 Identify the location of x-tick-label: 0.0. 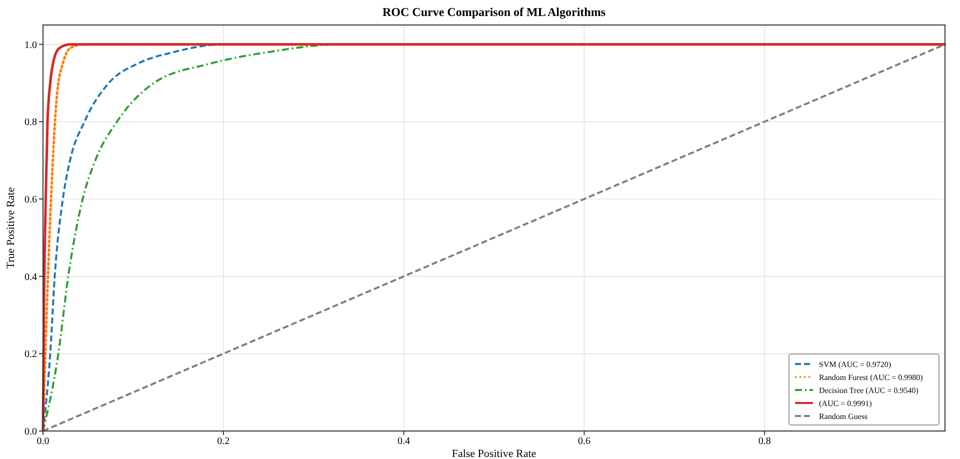
(43, 441).